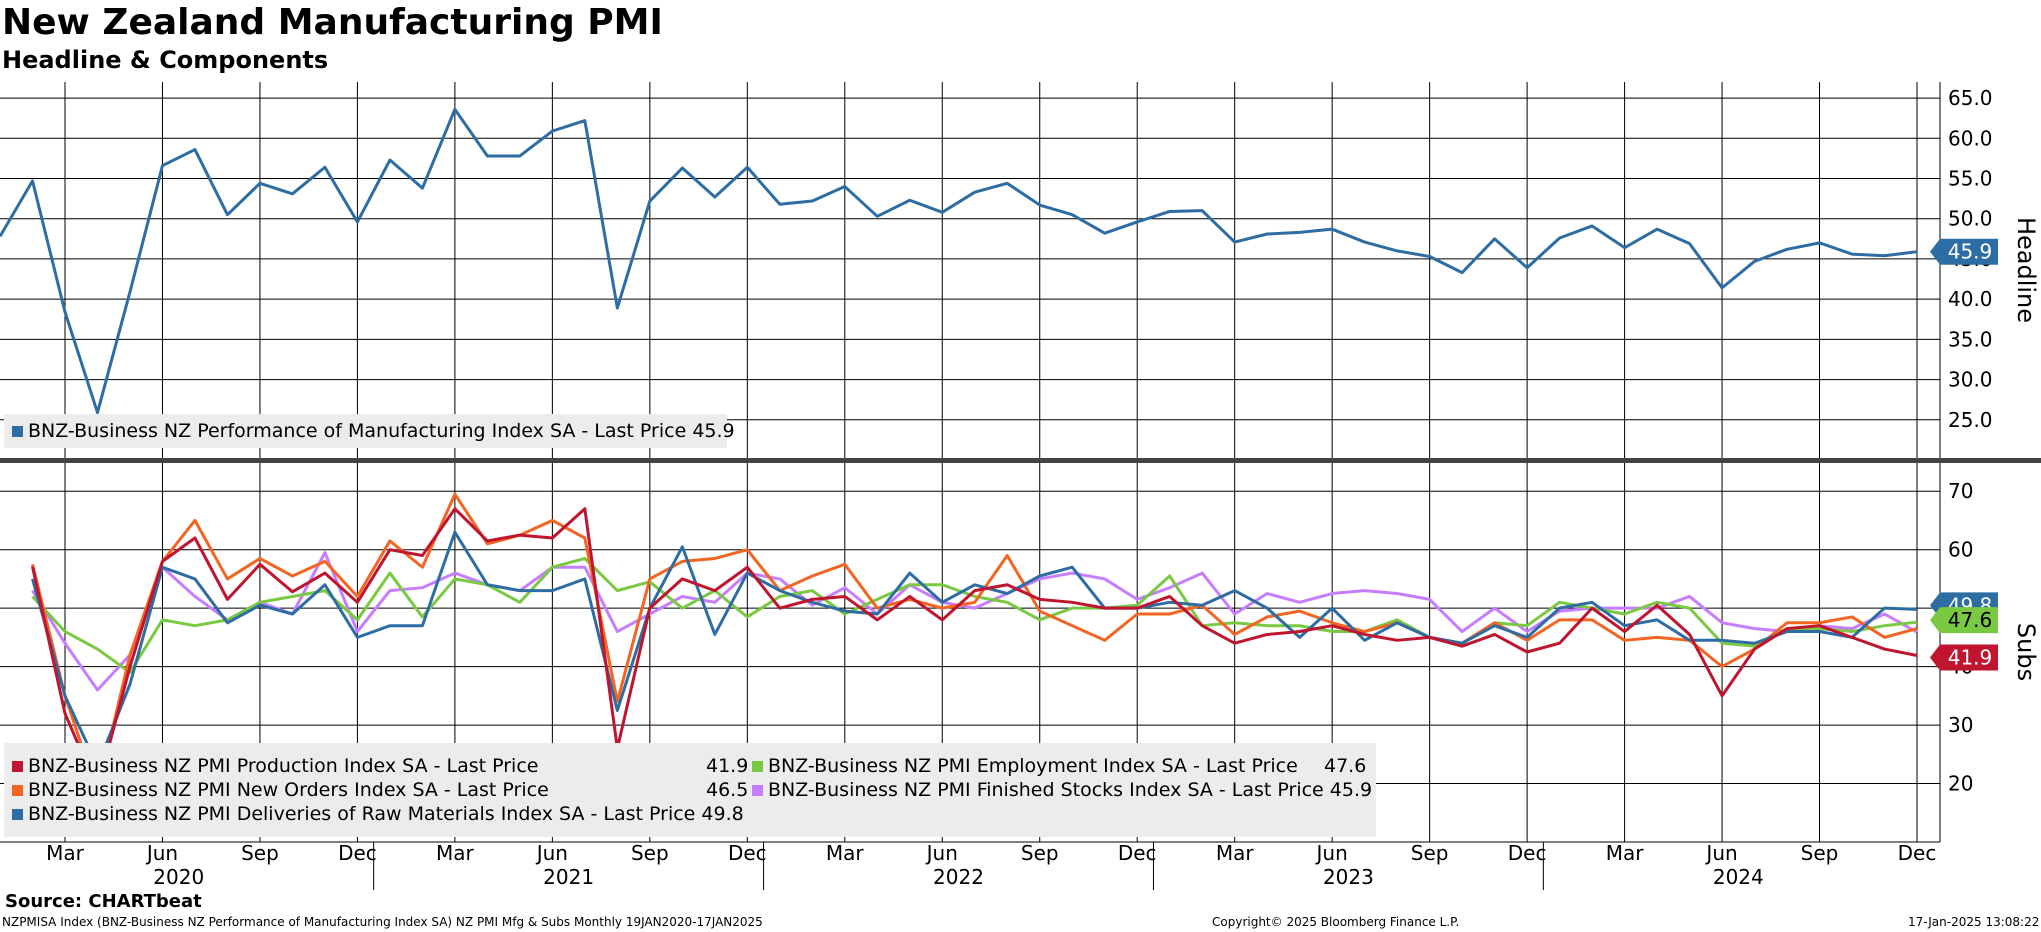 Image resolution: width=2041 pixels, height=932 pixels. Describe the element at coordinates (1970, 380) in the screenshot. I see `y-tick-label: 30.0` at that location.